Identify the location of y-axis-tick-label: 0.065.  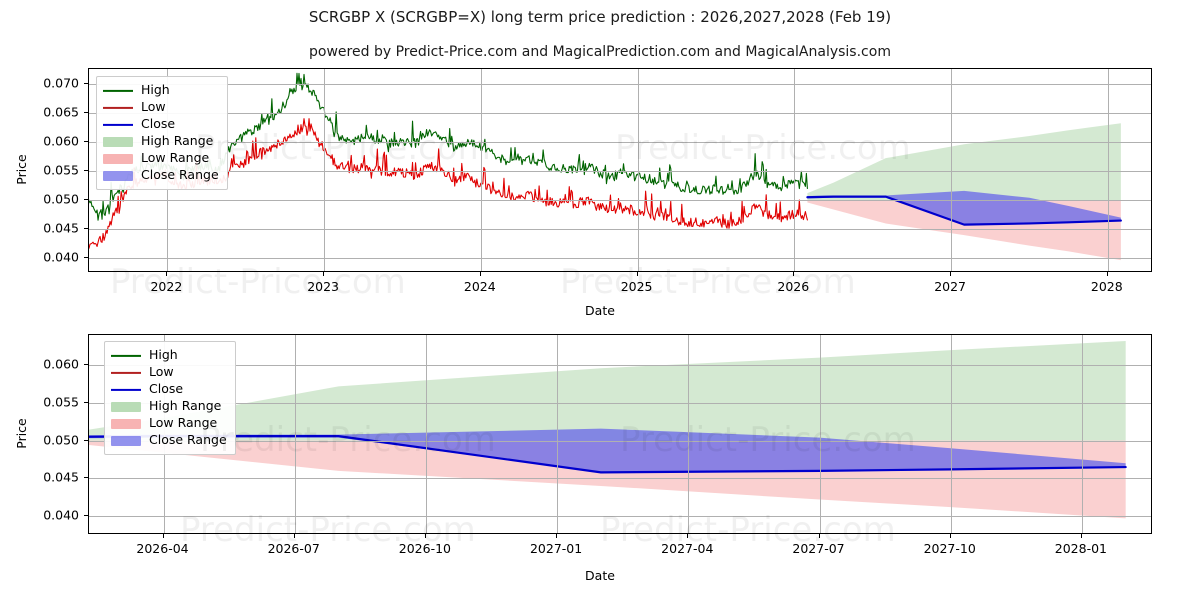
(61, 112).